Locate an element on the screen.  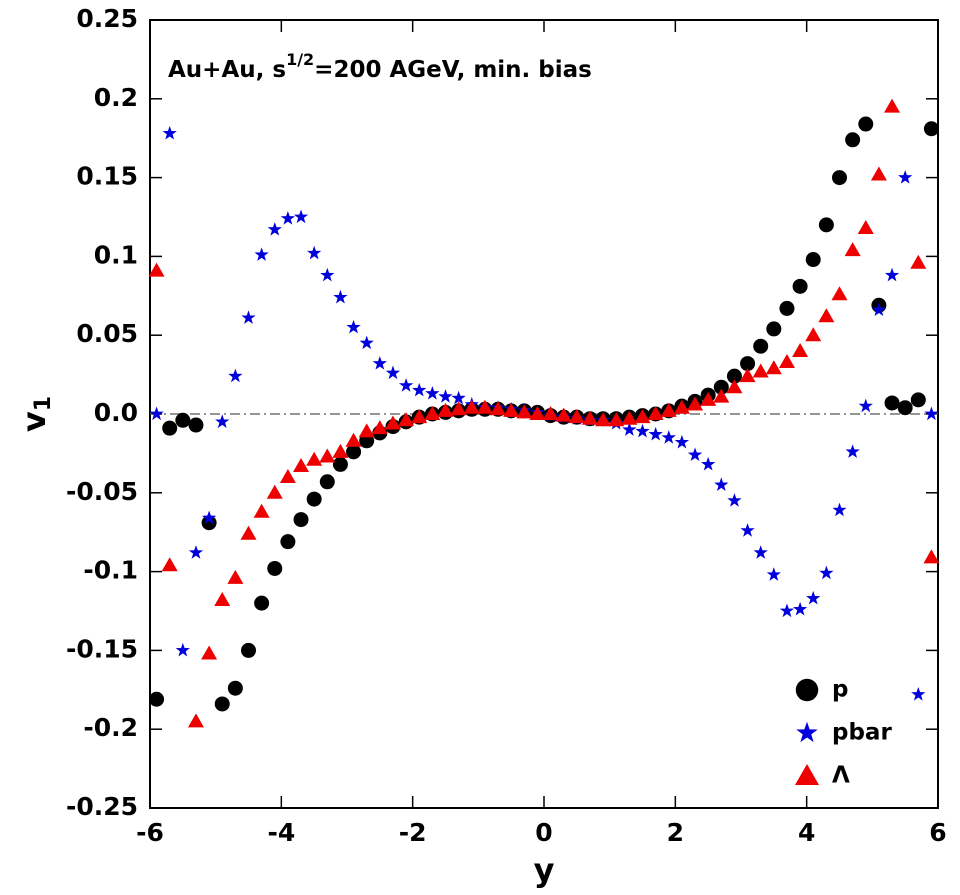
x-tick-label: -6 is located at coordinates (150, 832).